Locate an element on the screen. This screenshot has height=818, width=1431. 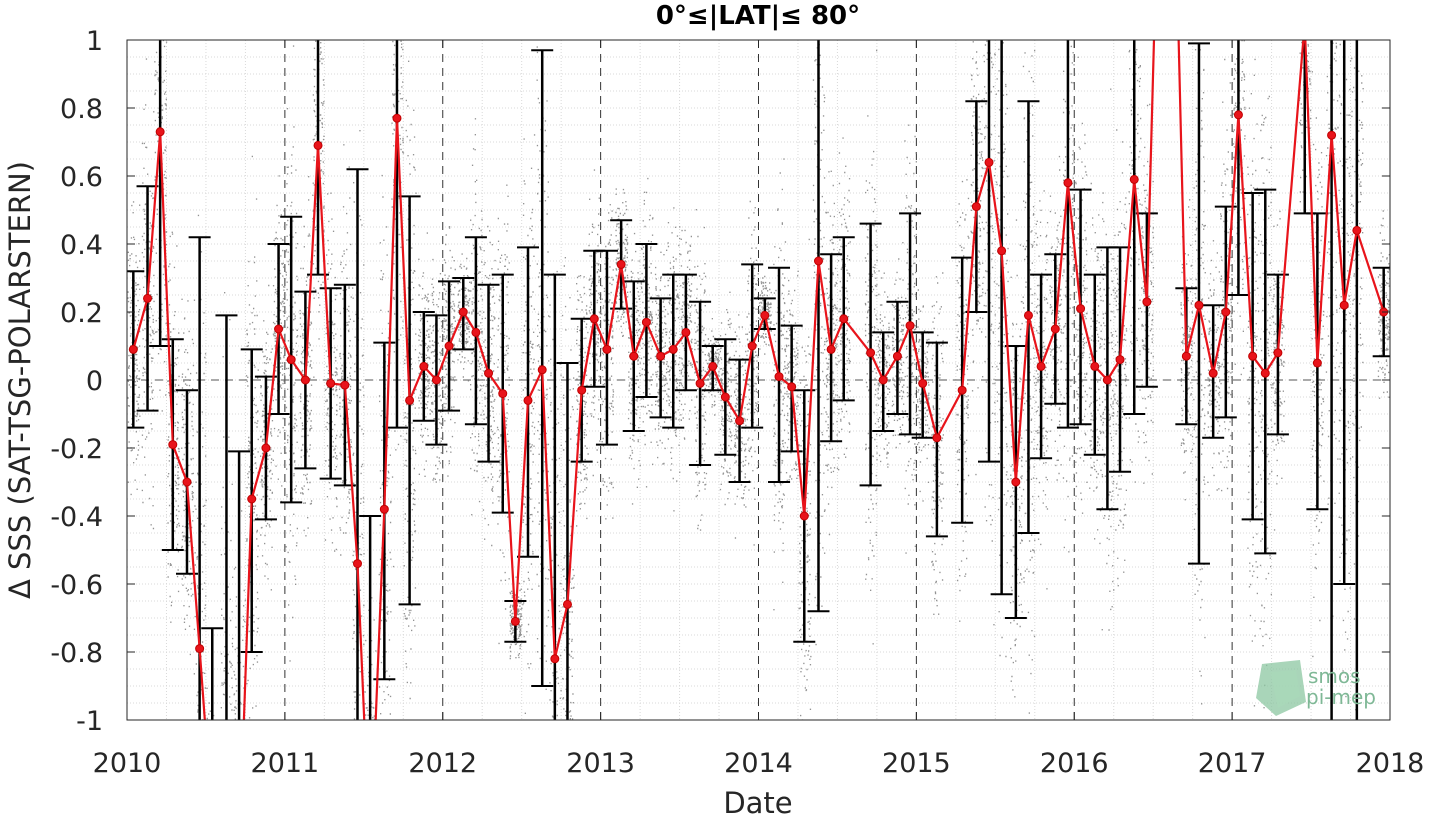
y-tick-label: -0.2 is located at coordinates (76, 449).